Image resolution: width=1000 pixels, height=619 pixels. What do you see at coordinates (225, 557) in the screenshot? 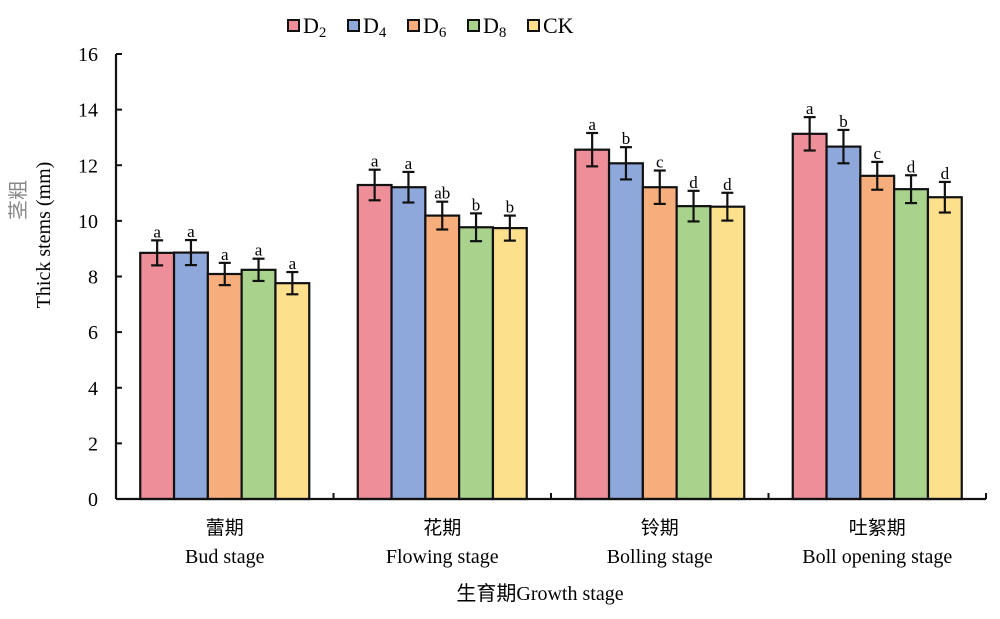
I see `category-label-en: Bud stage` at bounding box center [225, 557].